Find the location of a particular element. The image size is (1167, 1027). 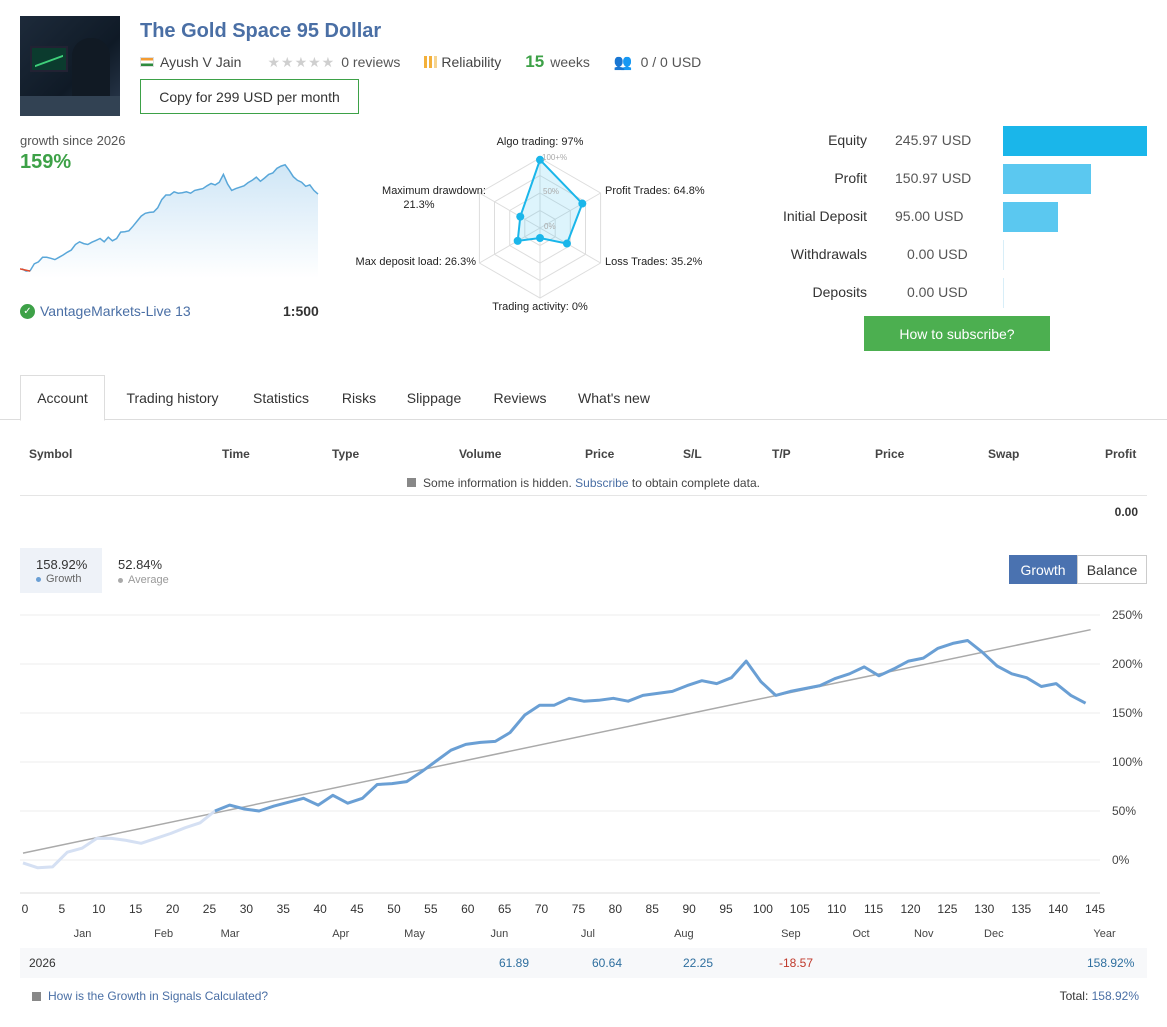

broker-server: ✓ VantageMarkets-Live 13 is located at coordinates (105, 311).